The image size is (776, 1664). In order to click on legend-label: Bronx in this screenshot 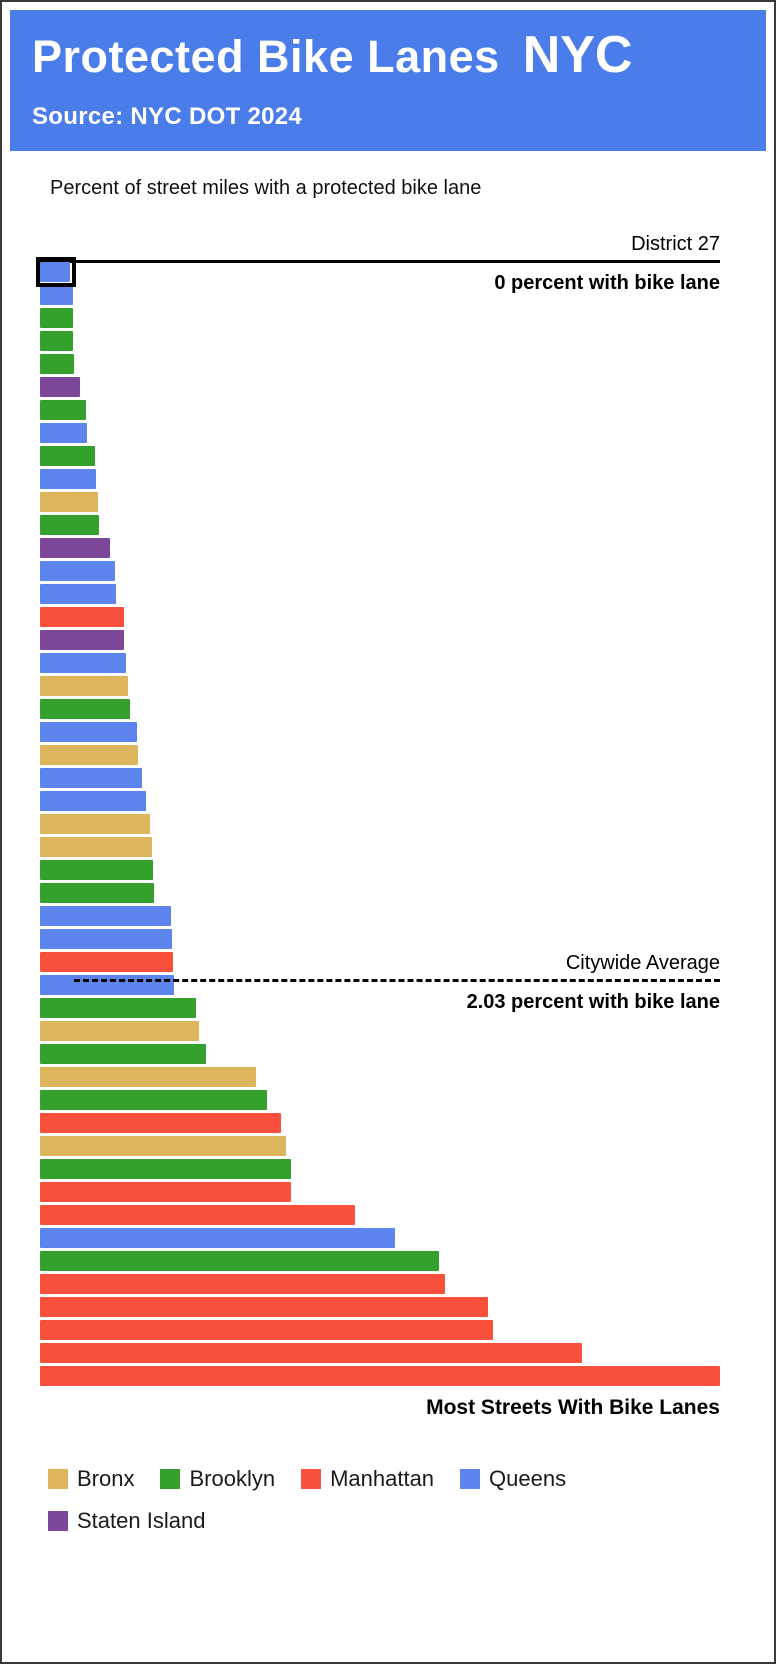, I will do `click(106, 1478)`.